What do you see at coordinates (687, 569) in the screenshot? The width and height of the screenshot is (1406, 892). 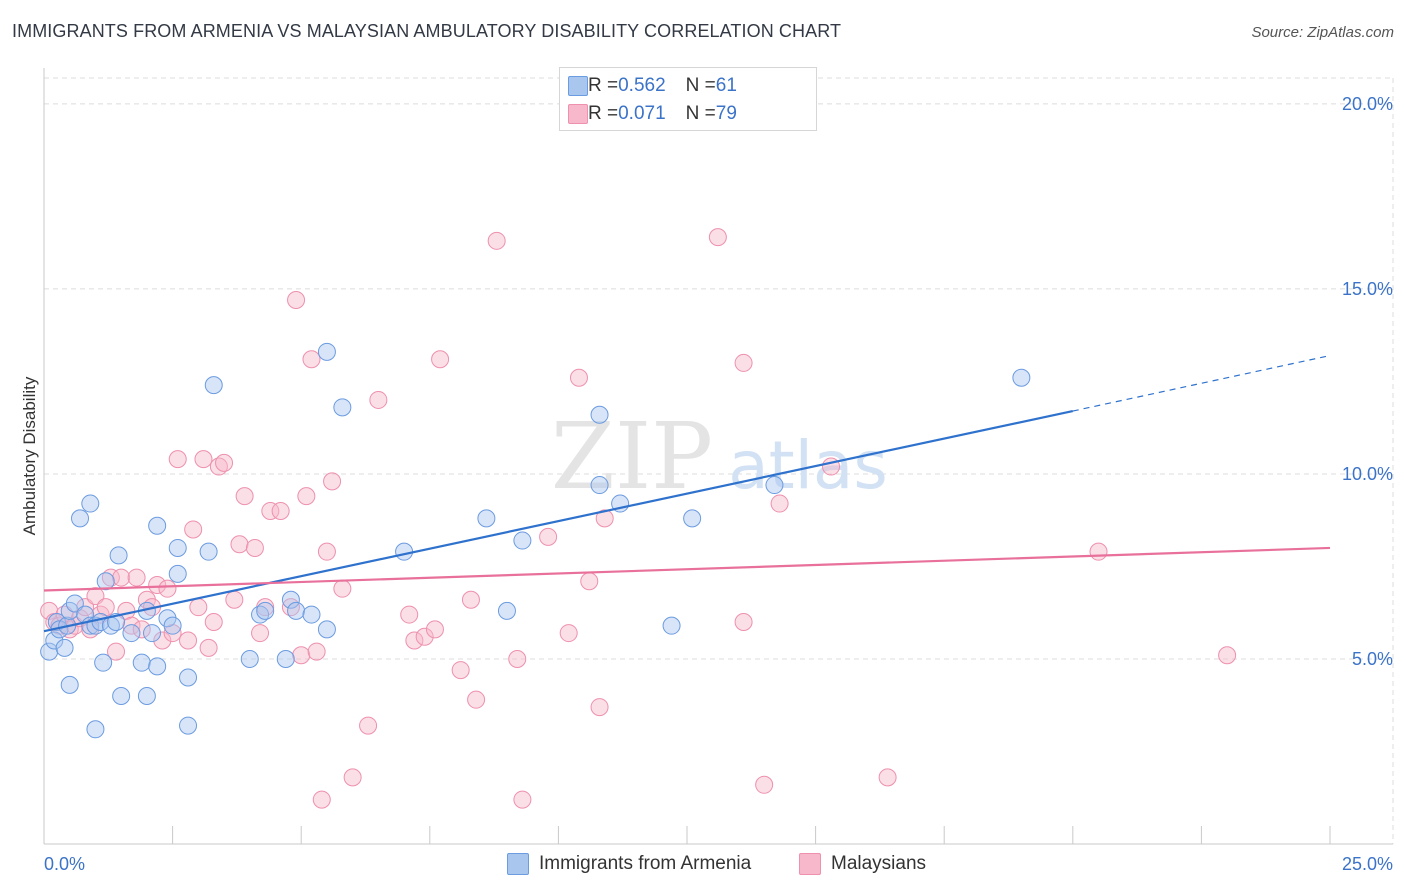 I see `malaysians-trend-line` at bounding box center [687, 569].